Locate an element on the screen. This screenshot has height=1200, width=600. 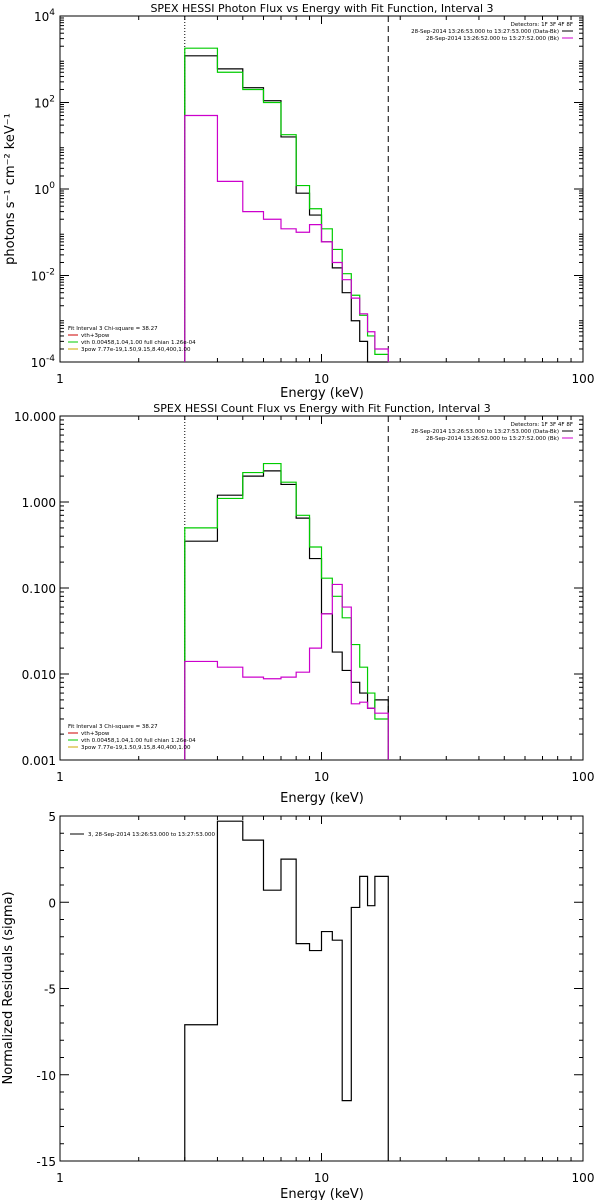
y-tick-label: 1.000 is located at coordinates (39, 503).